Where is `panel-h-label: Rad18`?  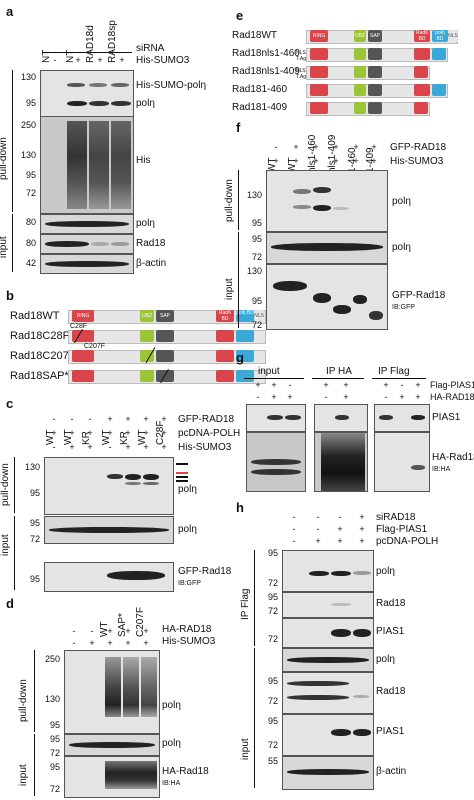
panel-h-label: Rad18 is located at coordinates (391, 603).